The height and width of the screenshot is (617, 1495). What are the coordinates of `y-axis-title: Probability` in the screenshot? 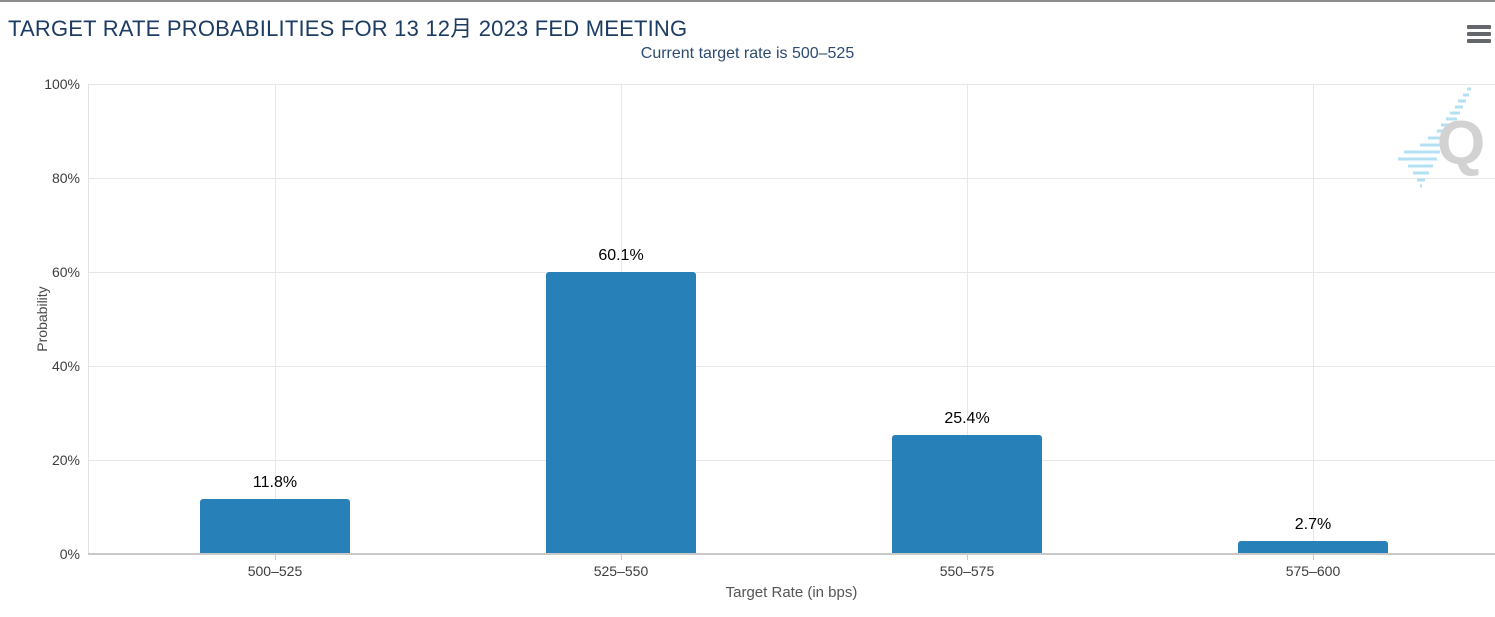 It's located at (42, 319).